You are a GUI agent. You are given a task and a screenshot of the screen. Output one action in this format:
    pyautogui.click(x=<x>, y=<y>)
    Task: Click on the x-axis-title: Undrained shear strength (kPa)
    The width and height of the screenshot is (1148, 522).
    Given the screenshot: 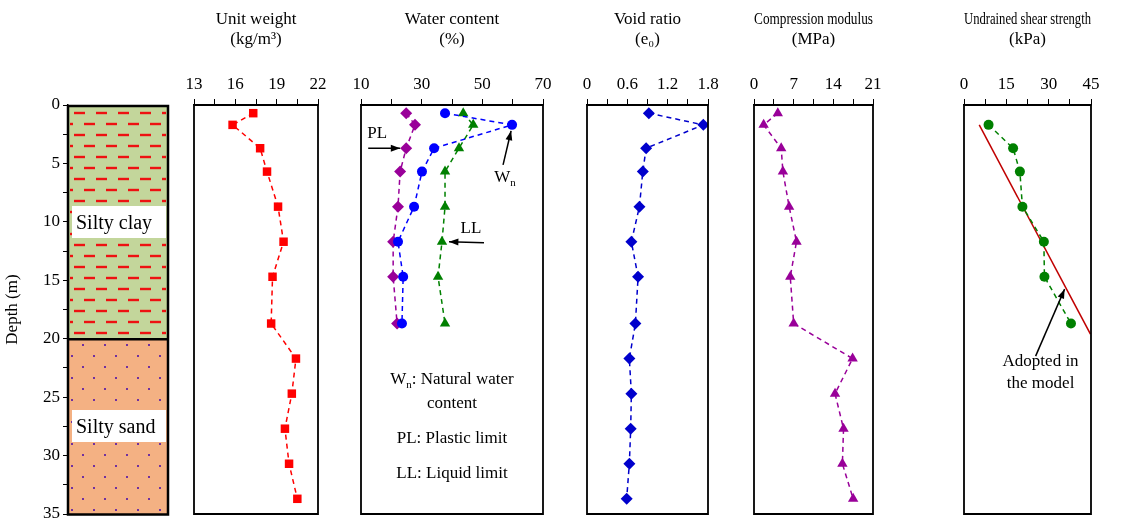 What is the action you would take?
    pyautogui.click(x=1028, y=28)
    